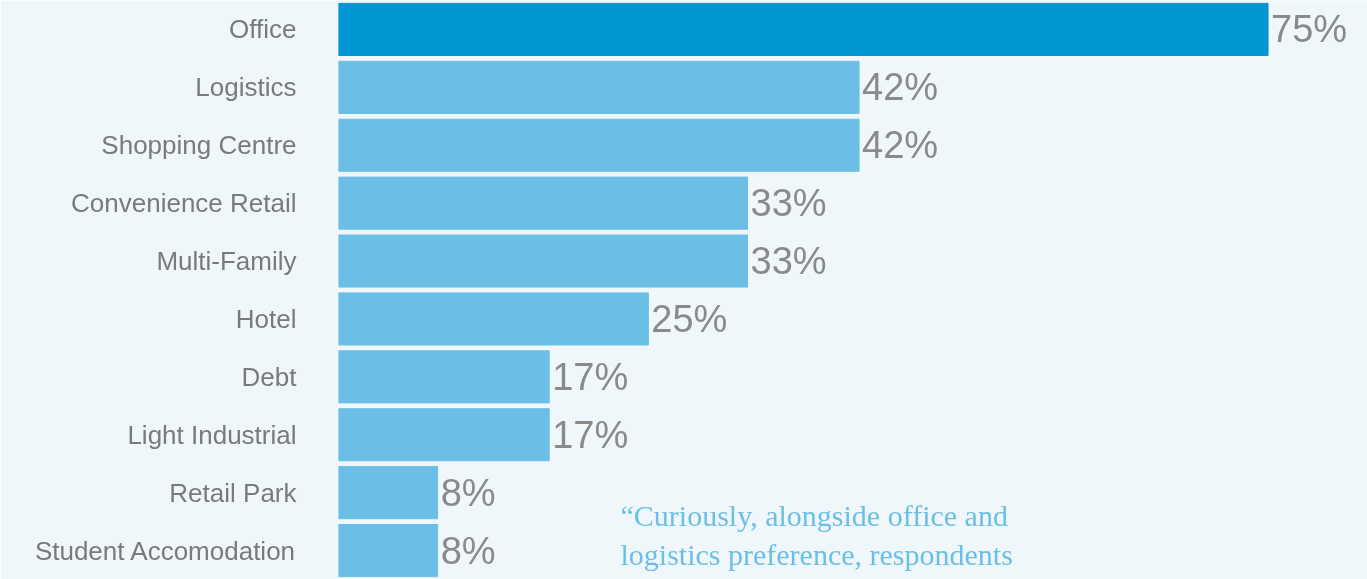  I want to click on y-tick-label: Retail Park, so click(233, 492).